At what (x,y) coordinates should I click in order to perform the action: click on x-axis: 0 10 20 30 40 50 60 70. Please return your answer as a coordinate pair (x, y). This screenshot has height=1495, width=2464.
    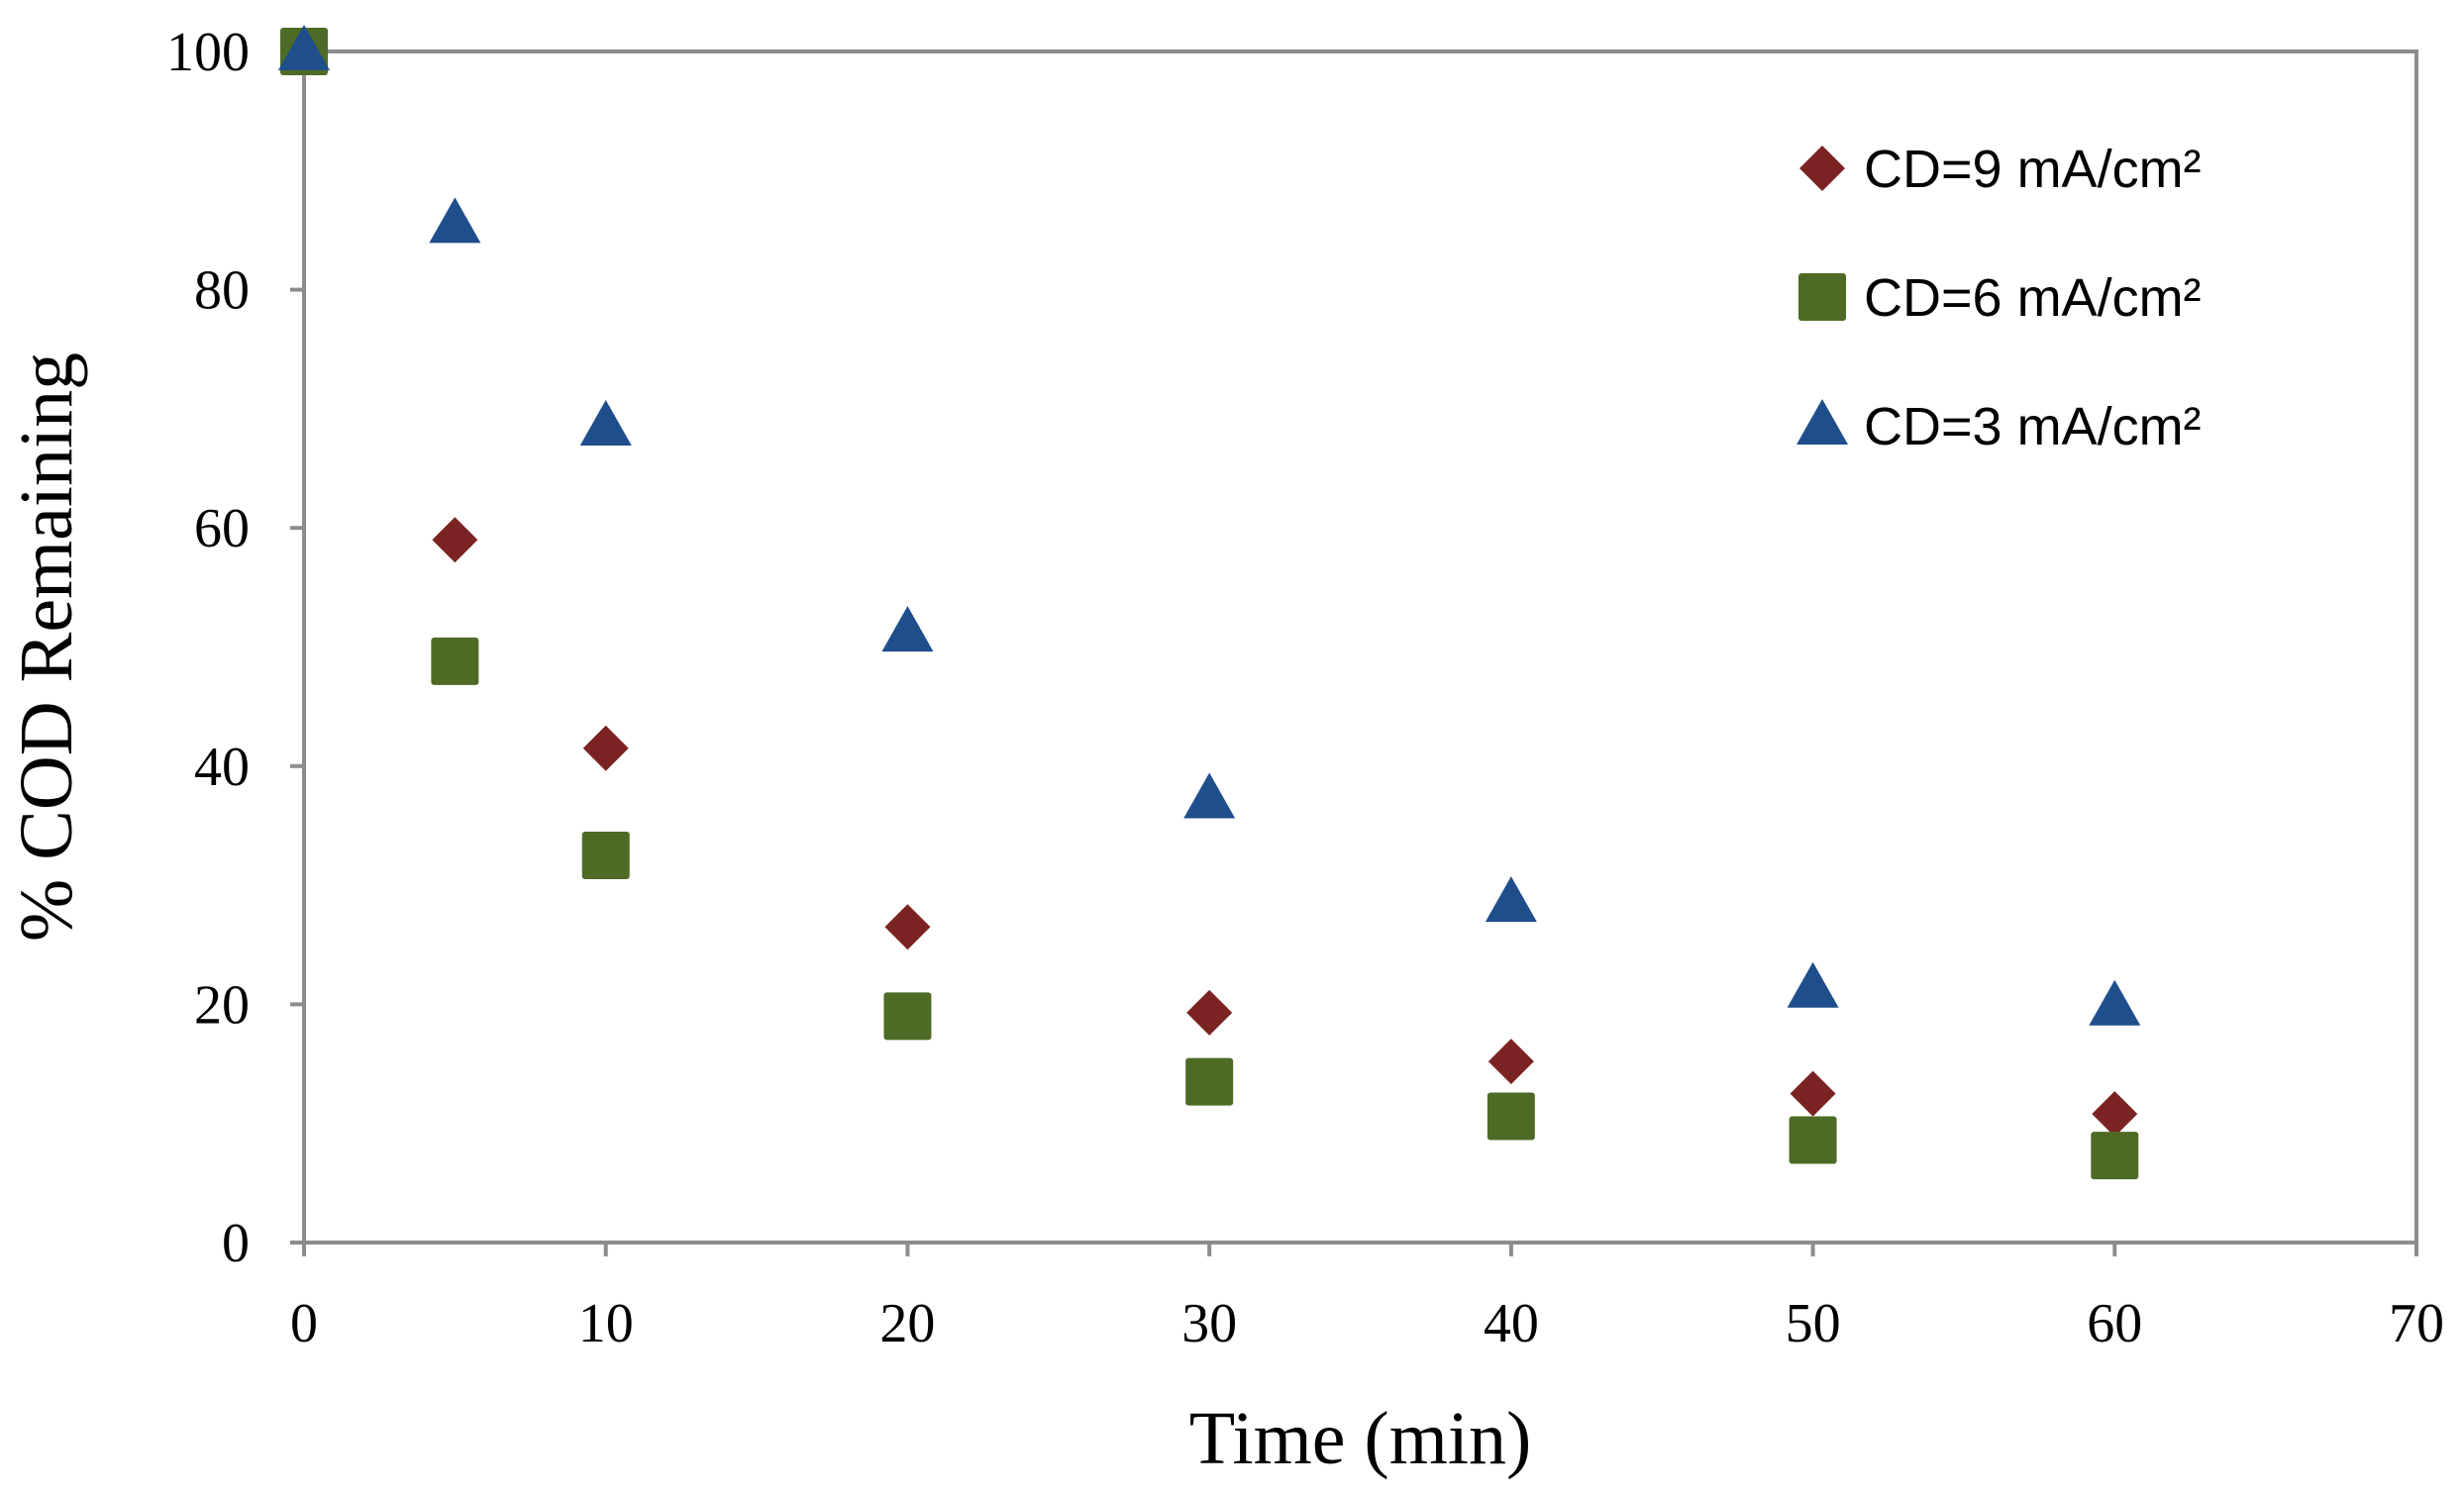
    Looking at the image, I should click on (1367, 1298).